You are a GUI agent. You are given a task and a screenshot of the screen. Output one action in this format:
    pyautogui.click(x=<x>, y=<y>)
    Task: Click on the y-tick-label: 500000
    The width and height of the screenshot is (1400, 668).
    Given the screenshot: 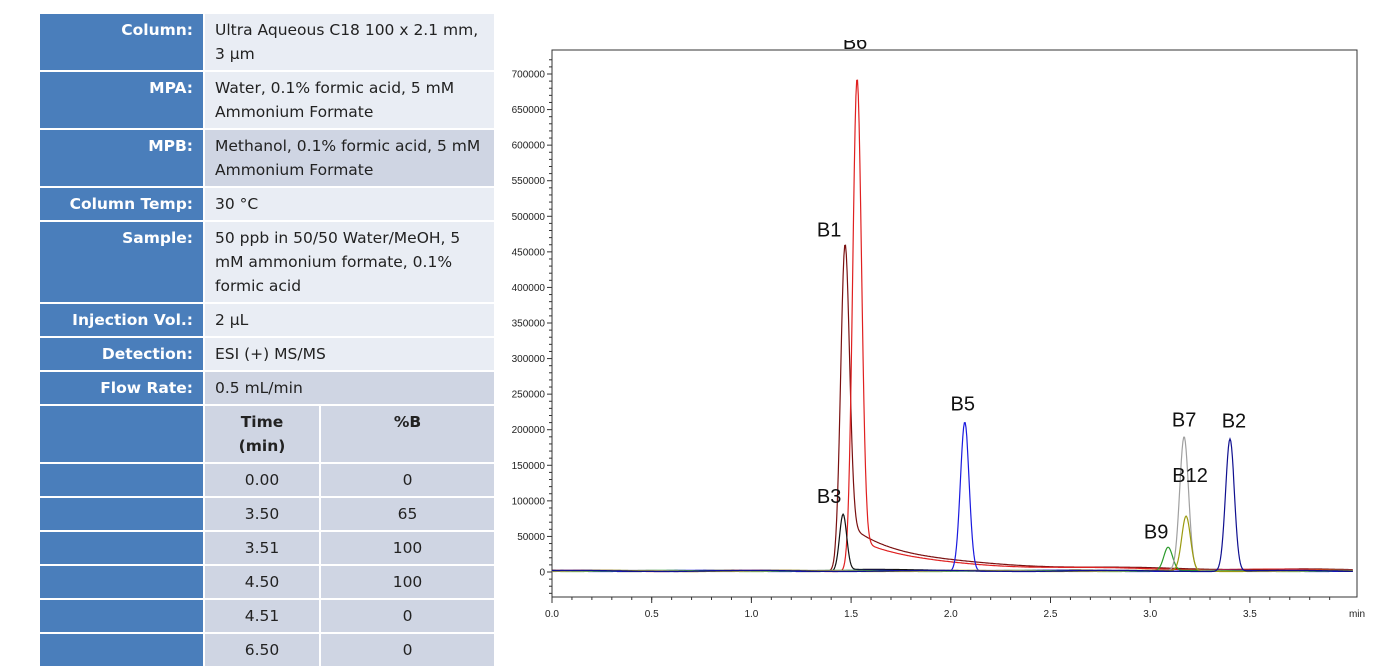 What is the action you would take?
    pyautogui.click(x=529, y=217)
    